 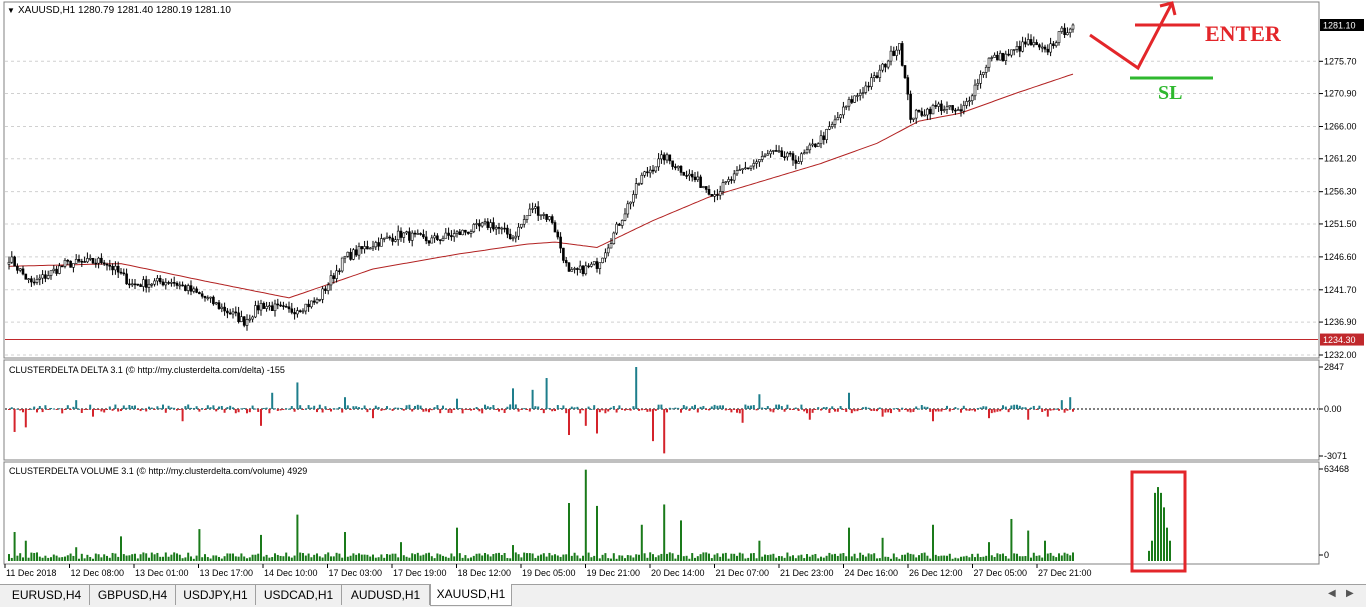 What do you see at coordinates (471, 595) in the screenshot?
I see `tab-xauusd-h1: XAUUSD,H1` at bounding box center [471, 595].